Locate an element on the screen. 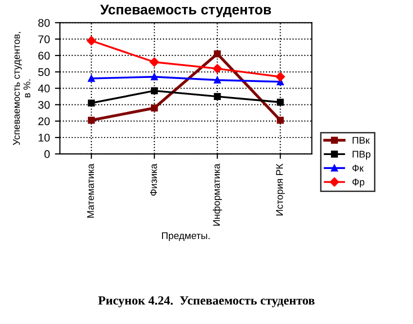 This screenshot has width=413, height=324. y-tick-label: 80 is located at coordinates (44, 22).